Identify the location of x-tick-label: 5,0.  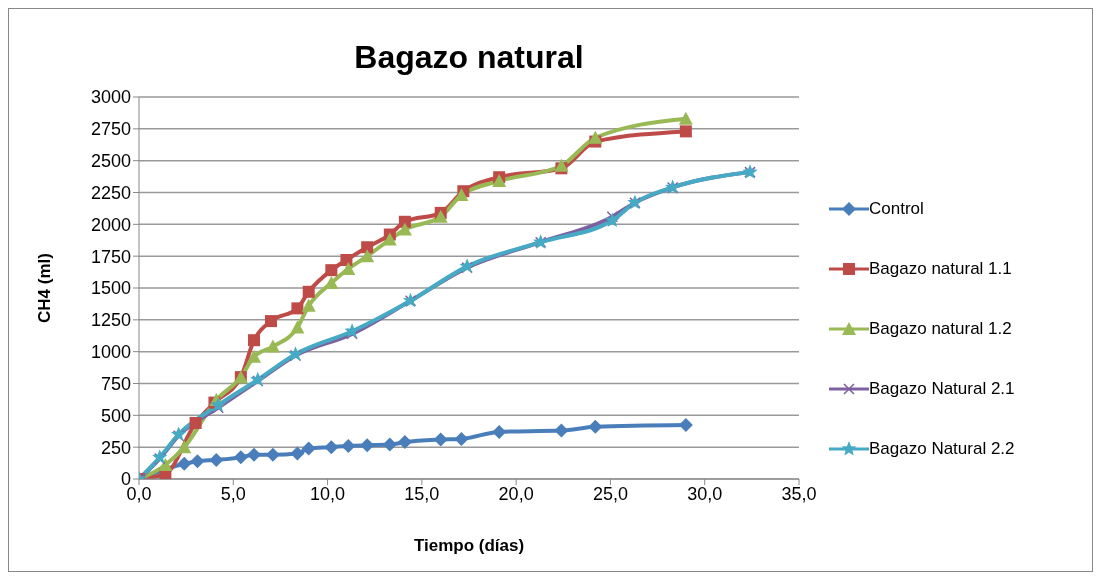
(233, 493).